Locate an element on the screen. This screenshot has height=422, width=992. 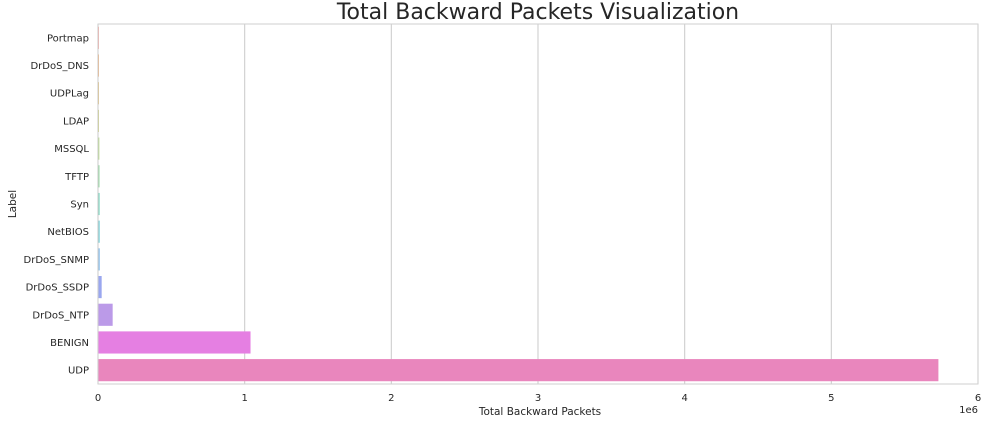
y-tick-label: NetBIOS is located at coordinates (68, 232).